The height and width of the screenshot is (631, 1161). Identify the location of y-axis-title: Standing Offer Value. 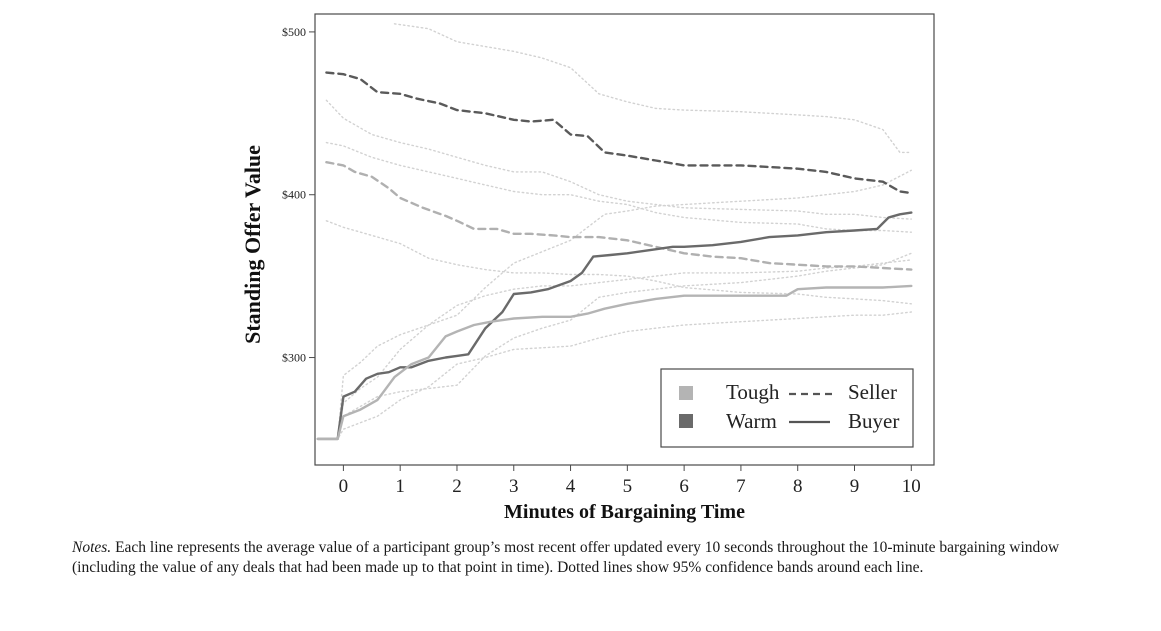
(252, 244).